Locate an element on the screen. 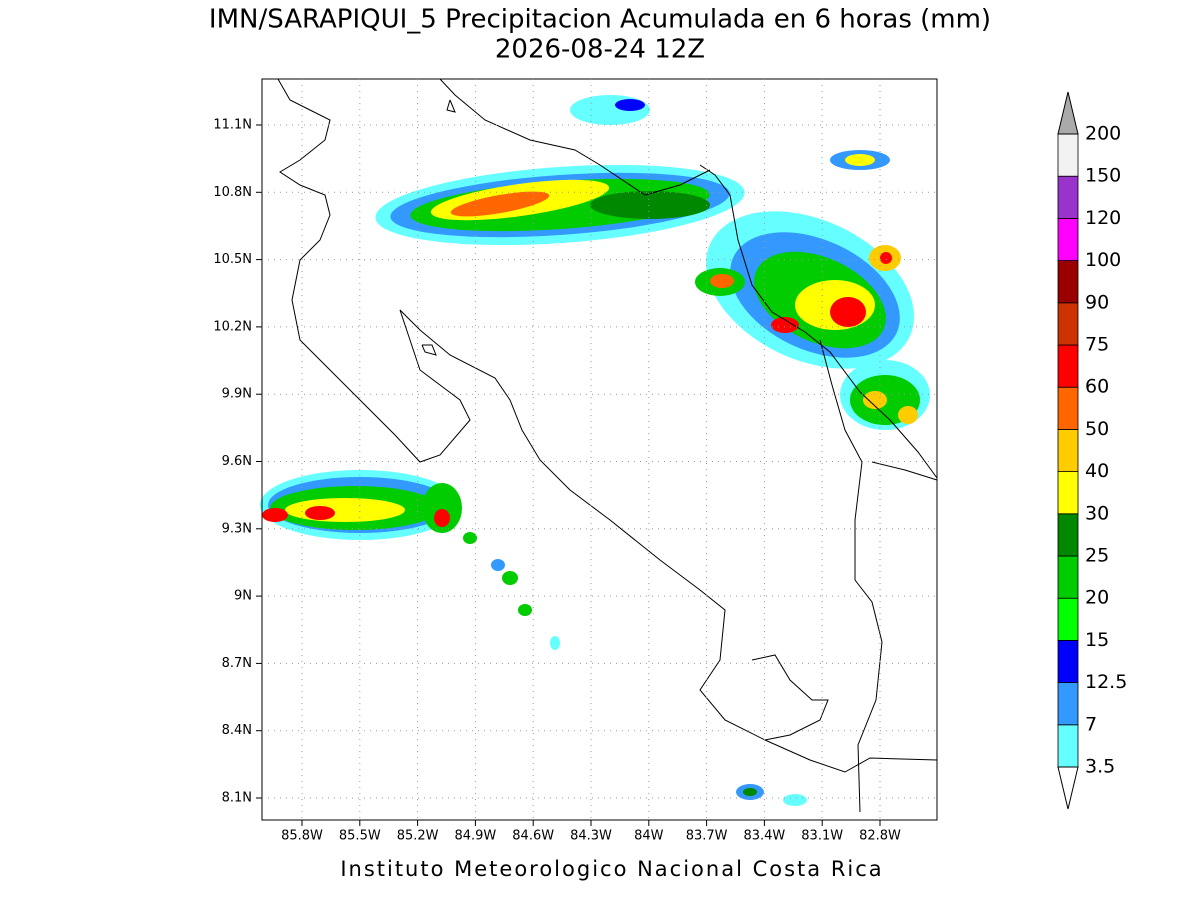 Image resolution: width=1200 pixels, height=904 pixels. colorbar-label: 120 is located at coordinates (1103, 218).